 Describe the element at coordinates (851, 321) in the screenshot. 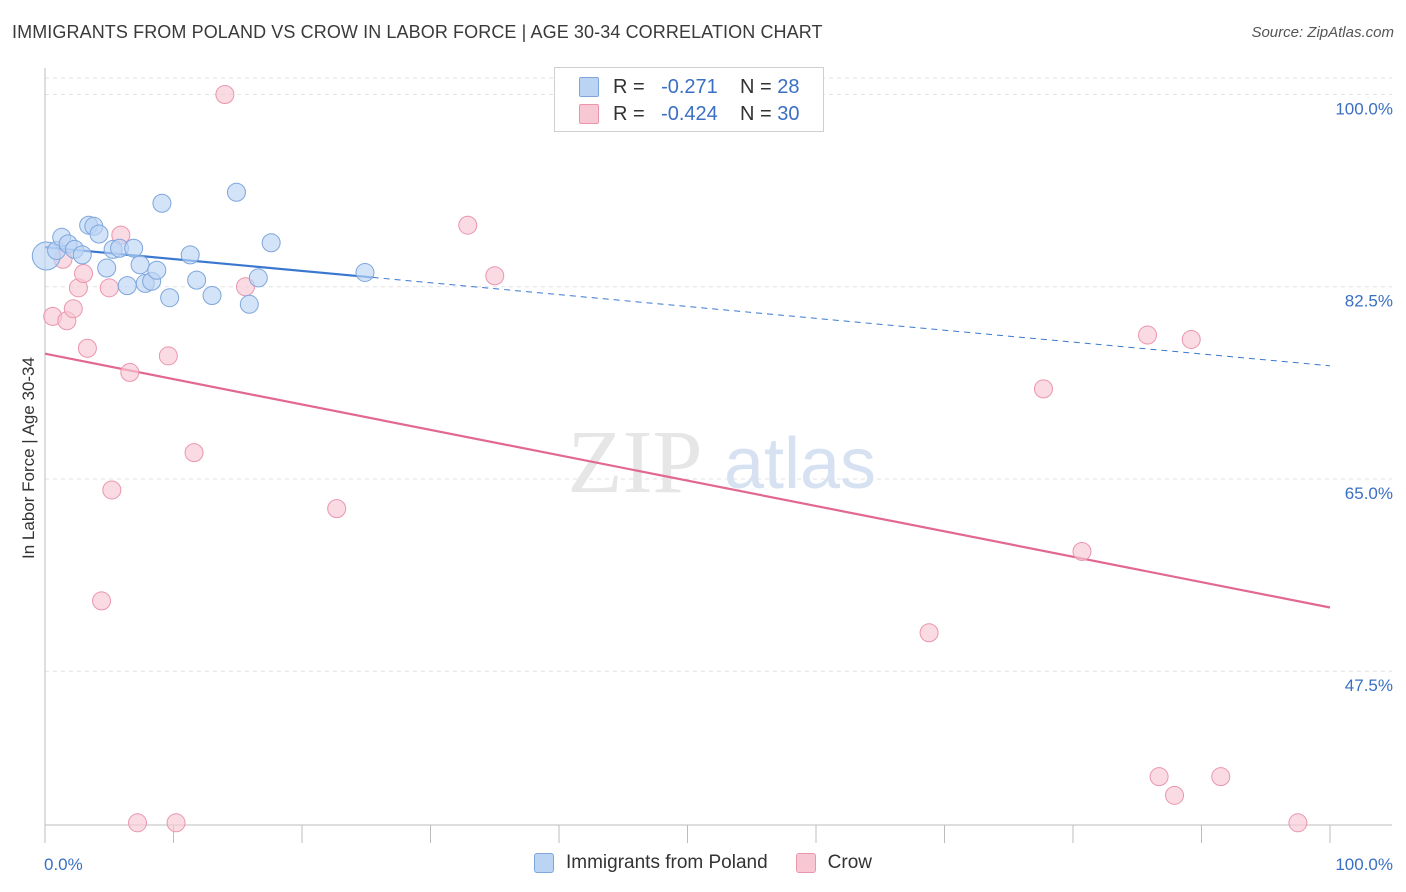

I see `trend-line-poland-extension` at that location.